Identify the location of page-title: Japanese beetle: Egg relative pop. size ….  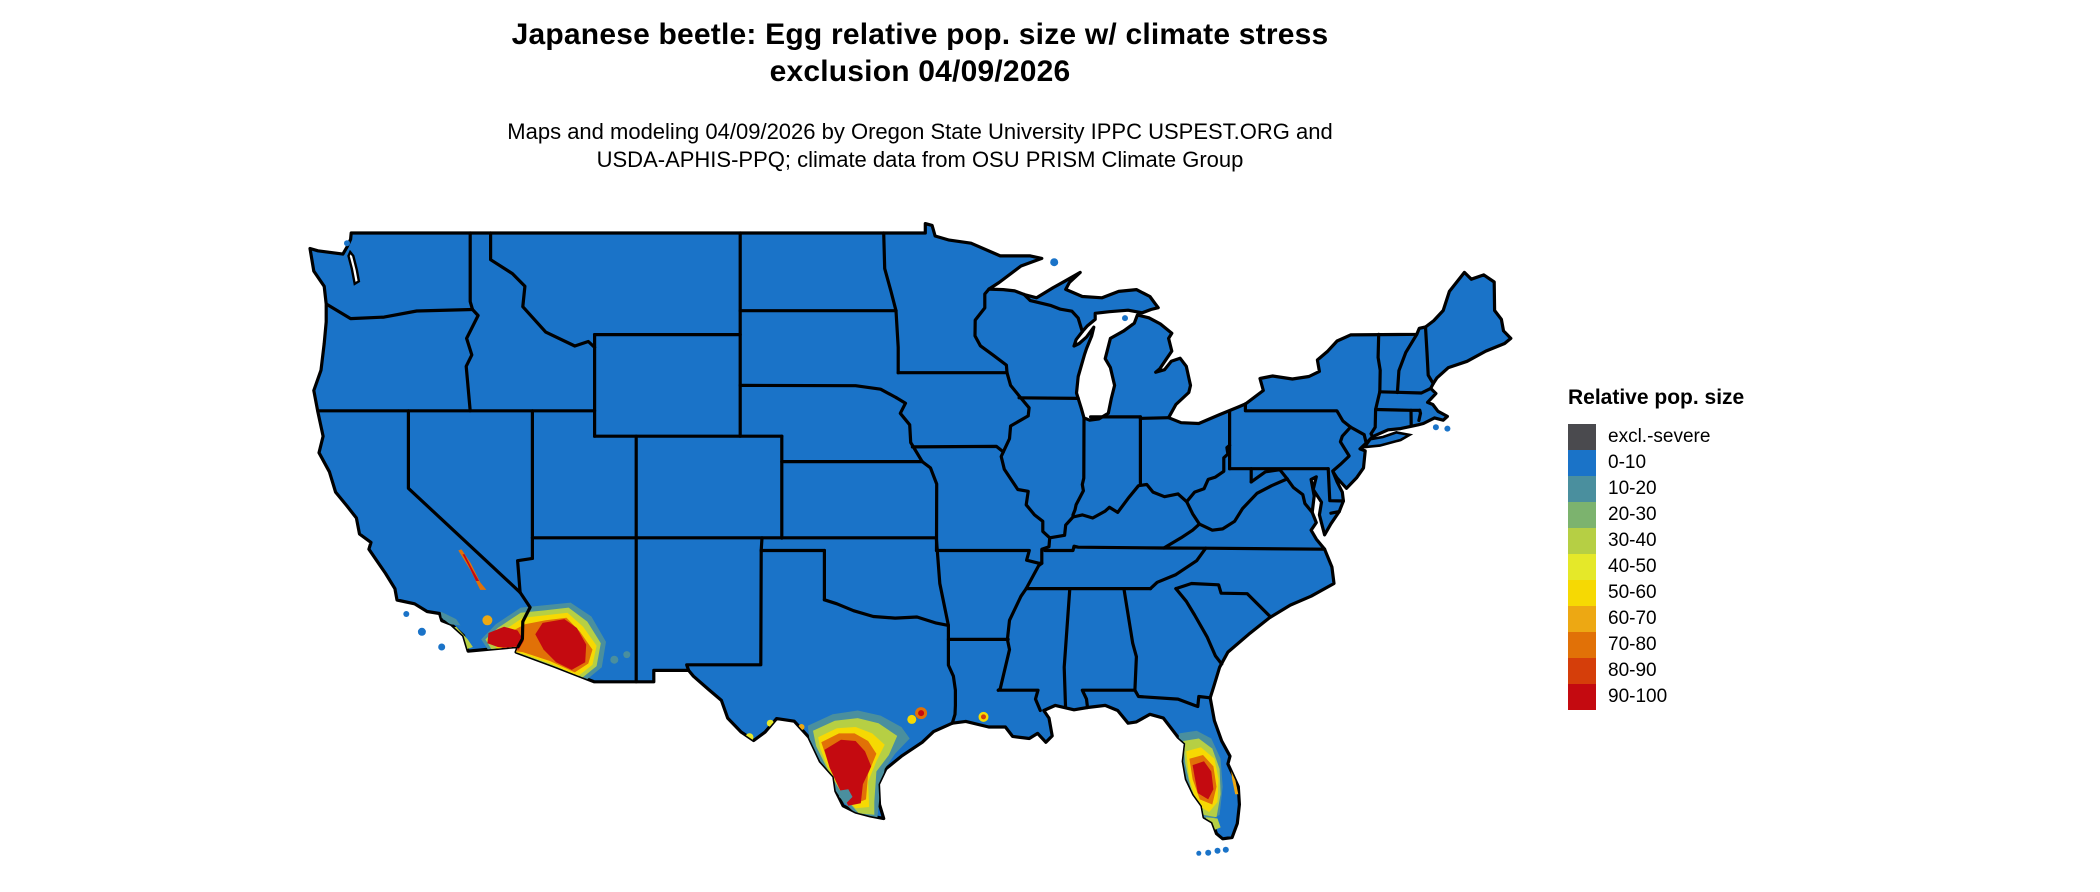
(920, 53).